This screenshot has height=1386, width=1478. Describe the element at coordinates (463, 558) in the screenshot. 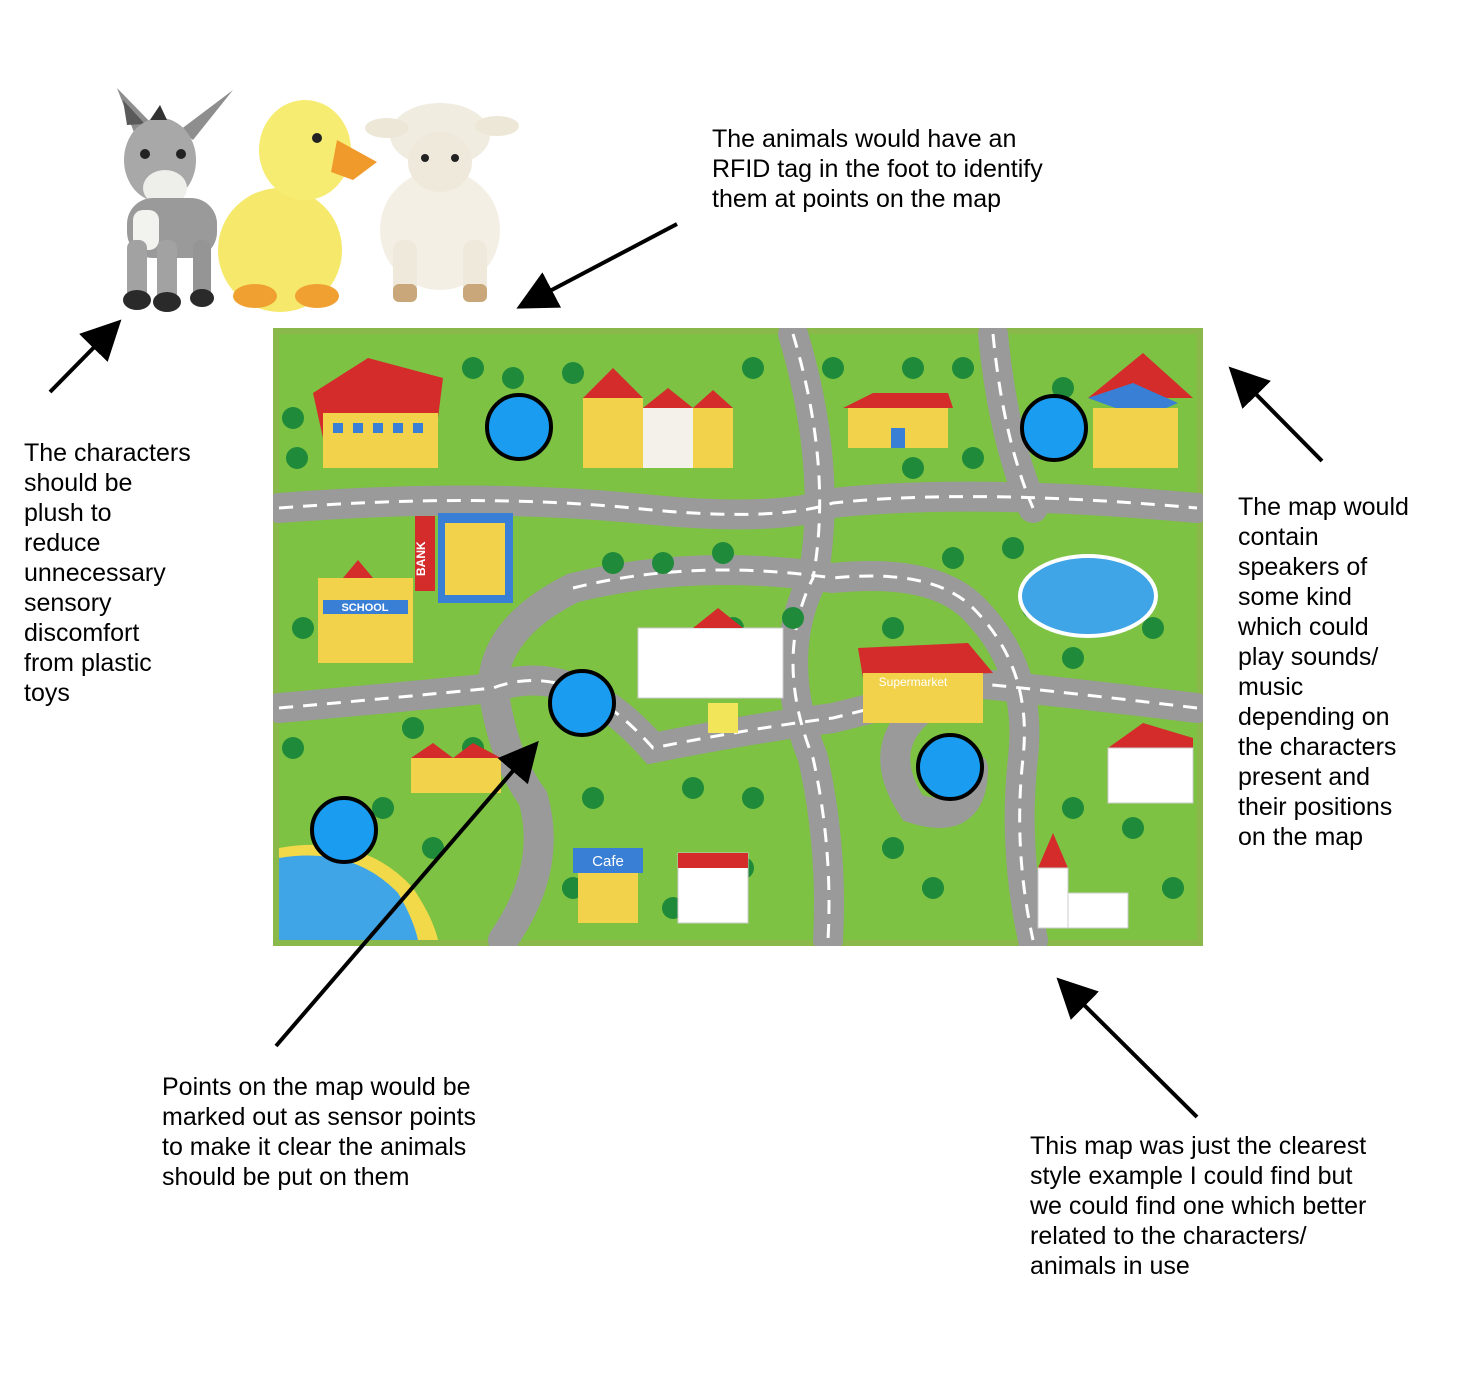

I see `bank-building: BANK` at that location.